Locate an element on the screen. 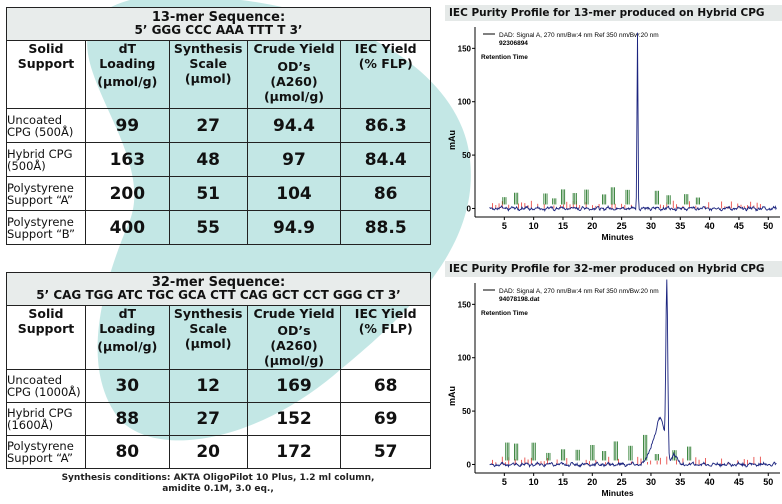  loading-cell: 400 is located at coordinates (127, 227).